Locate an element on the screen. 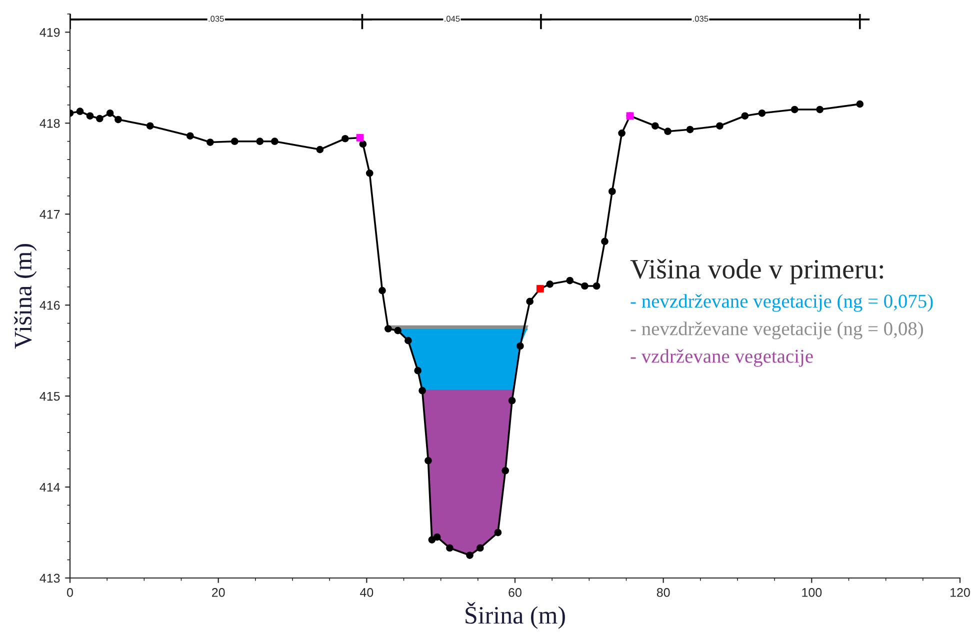 The width and height of the screenshot is (971, 641). x-tick-label: 120 is located at coordinates (960, 592).